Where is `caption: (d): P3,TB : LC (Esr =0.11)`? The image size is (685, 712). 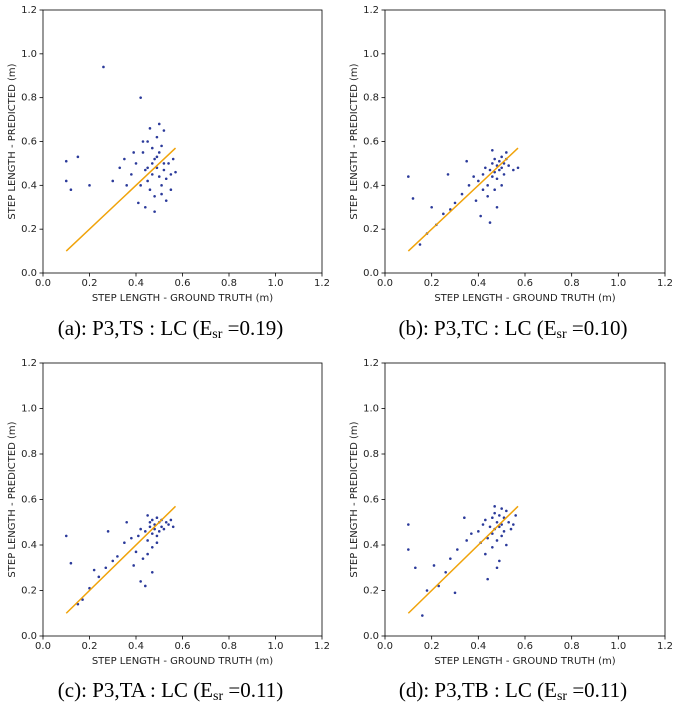
caption: (d): P3,TB : LC (Esr =0.11) is located at coordinates (513, 691).